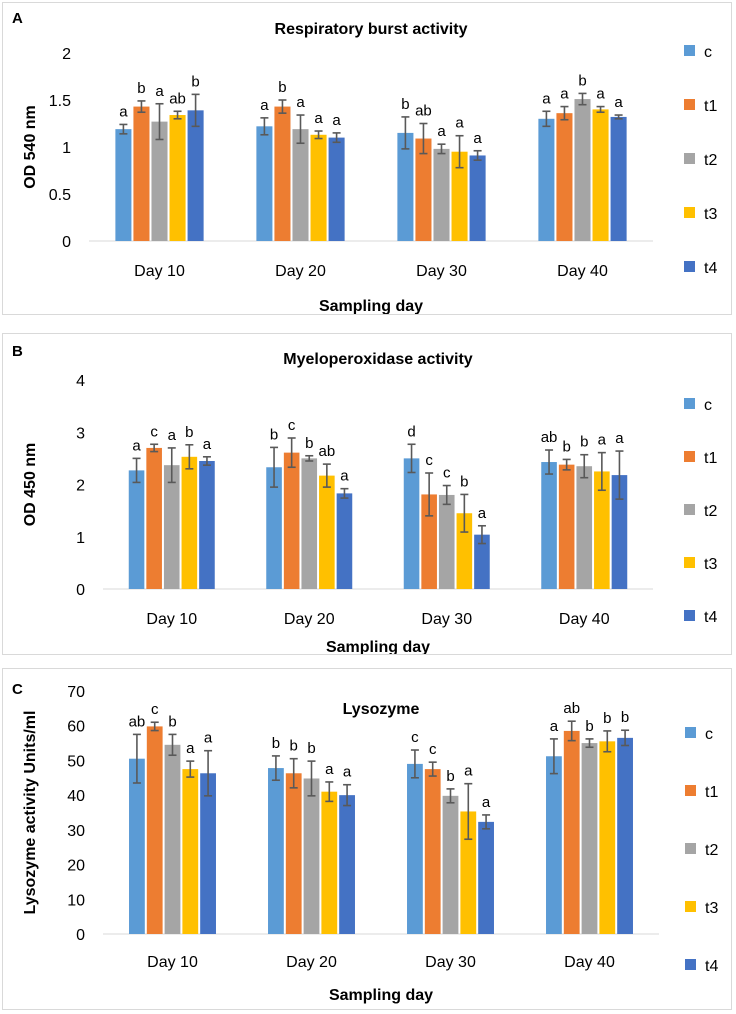 This screenshot has height=1014, width=736. Describe the element at coordinates (80, 538) in the screenshot. I see `chart-b-y-tick-label: 1` at that location.